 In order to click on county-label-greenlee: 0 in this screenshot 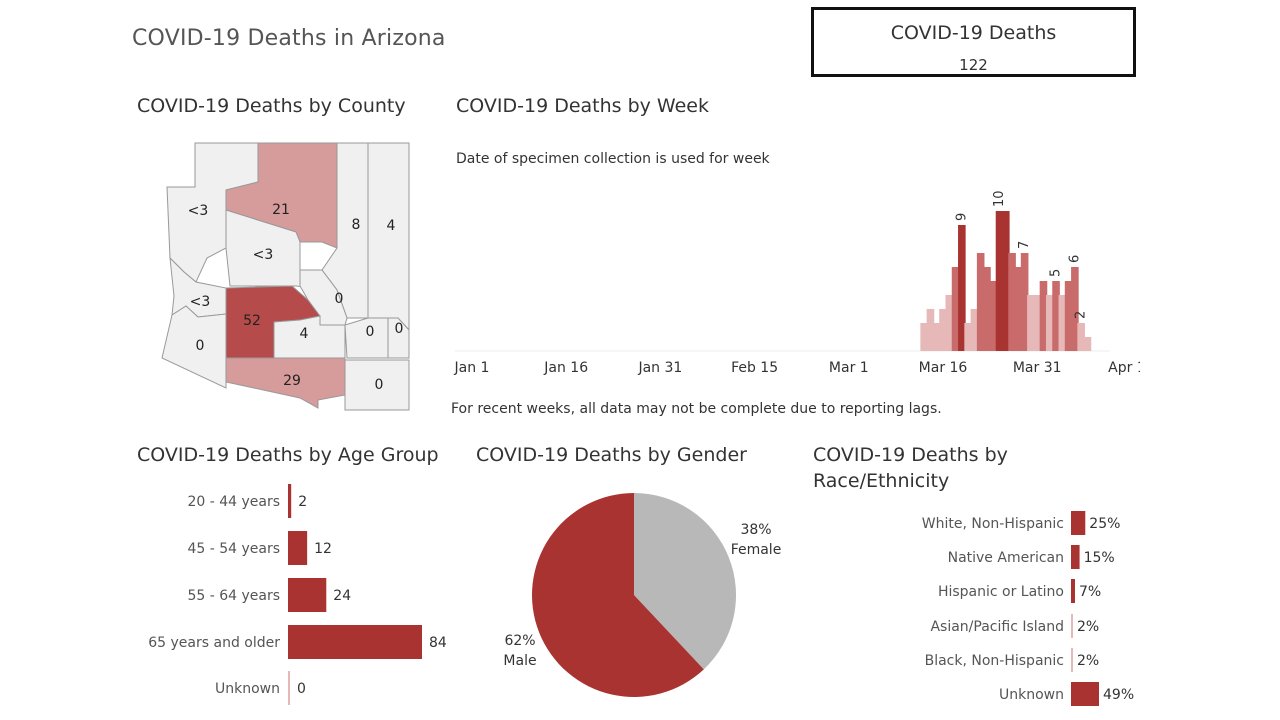, I will do `click(399, 329)`.